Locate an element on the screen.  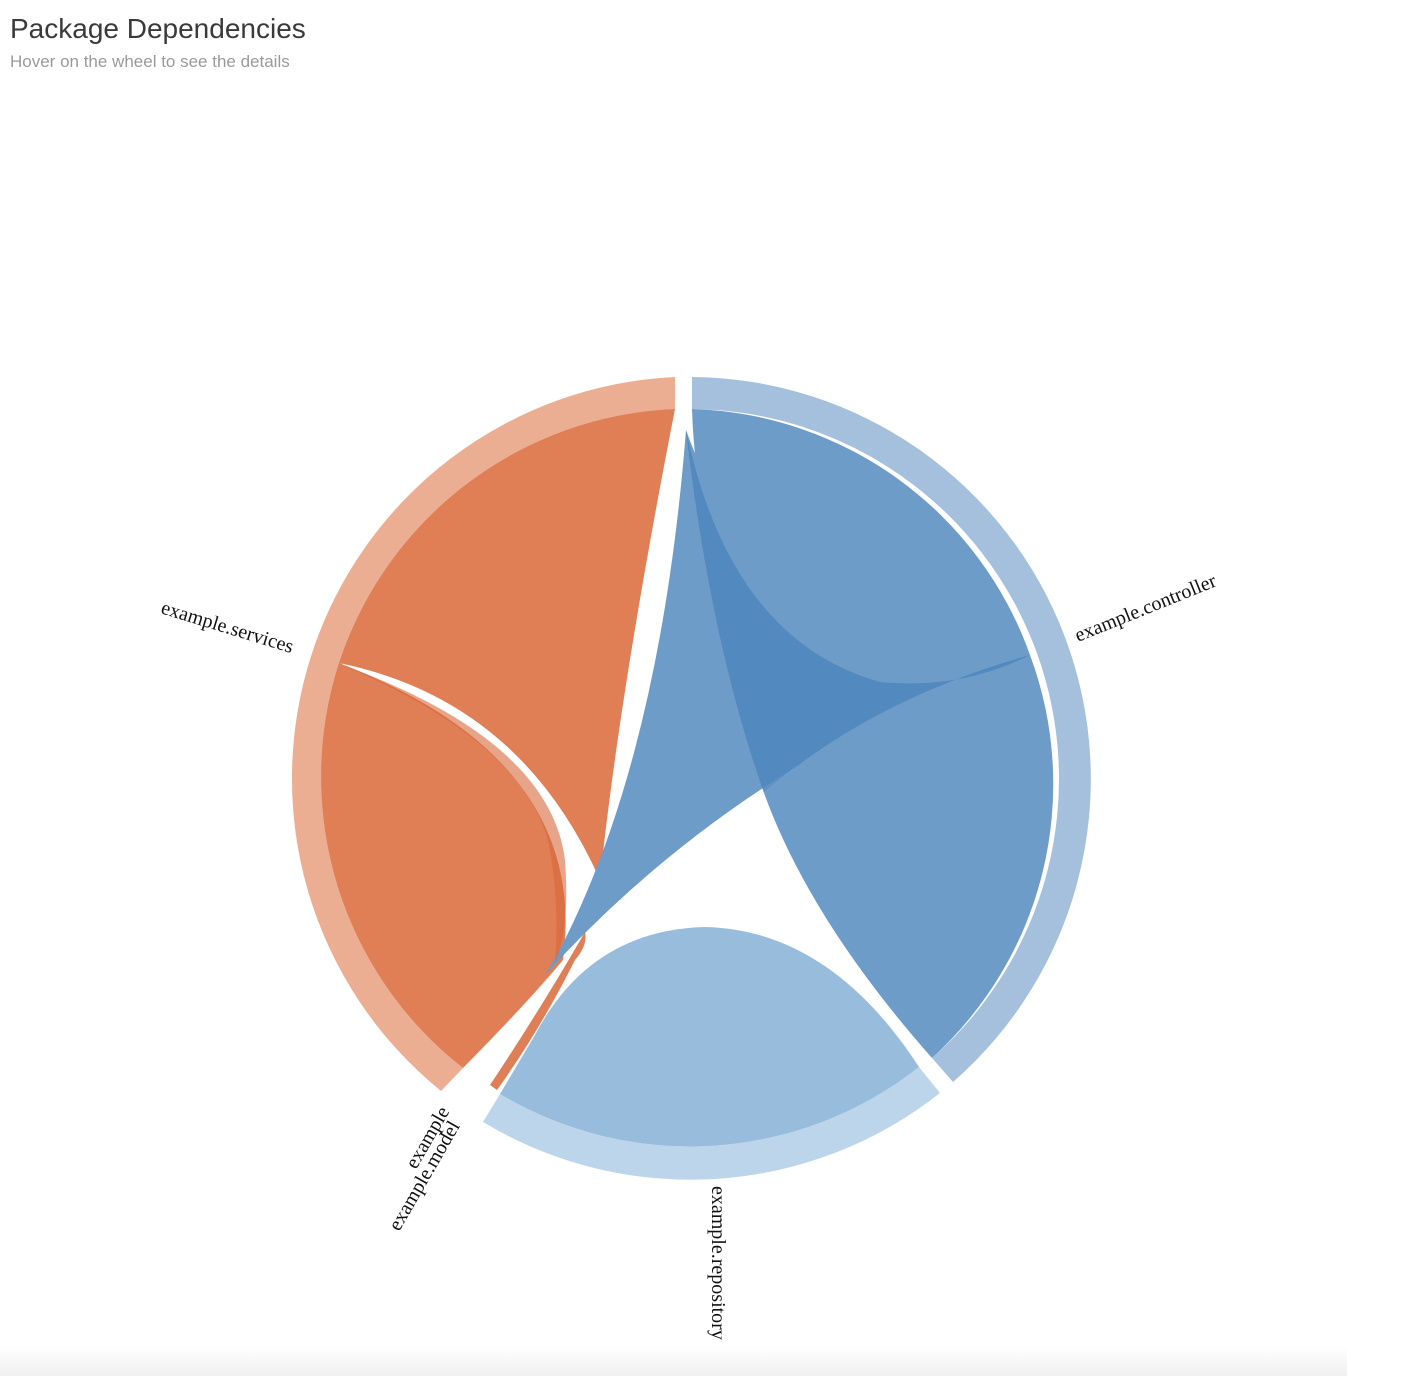
label-controller: example.controller is located at coordinates (1146, 608).